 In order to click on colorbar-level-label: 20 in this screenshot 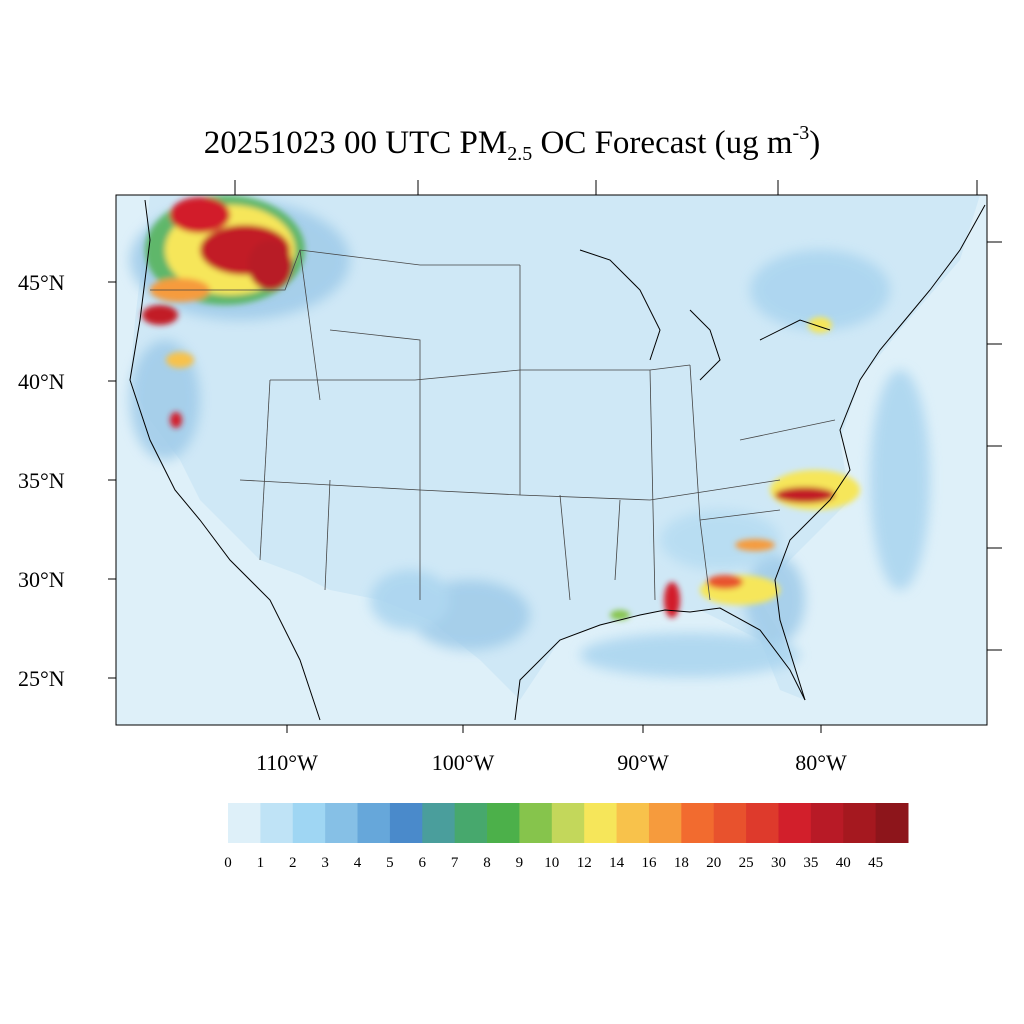, I will do `click(714, 863)`.